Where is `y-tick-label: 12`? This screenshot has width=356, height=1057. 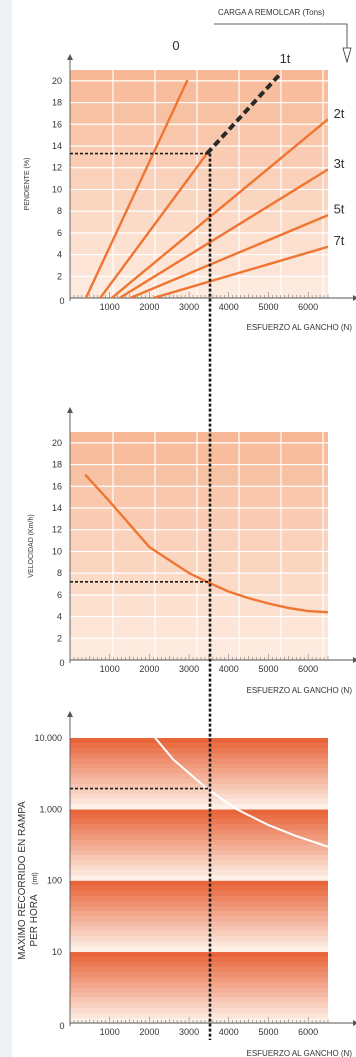 y-tick-label: 12 is located at coordinates (57, 168).